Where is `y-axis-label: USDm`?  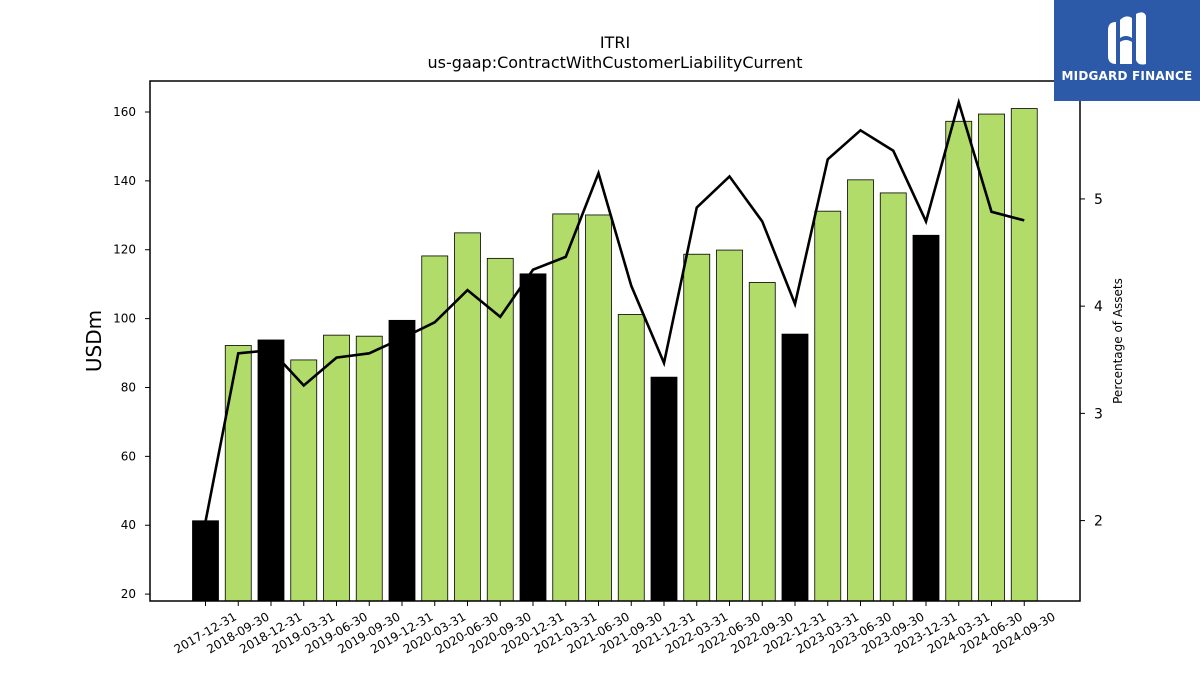
y-axis-label: USDm is located at coordinates (94, 341).